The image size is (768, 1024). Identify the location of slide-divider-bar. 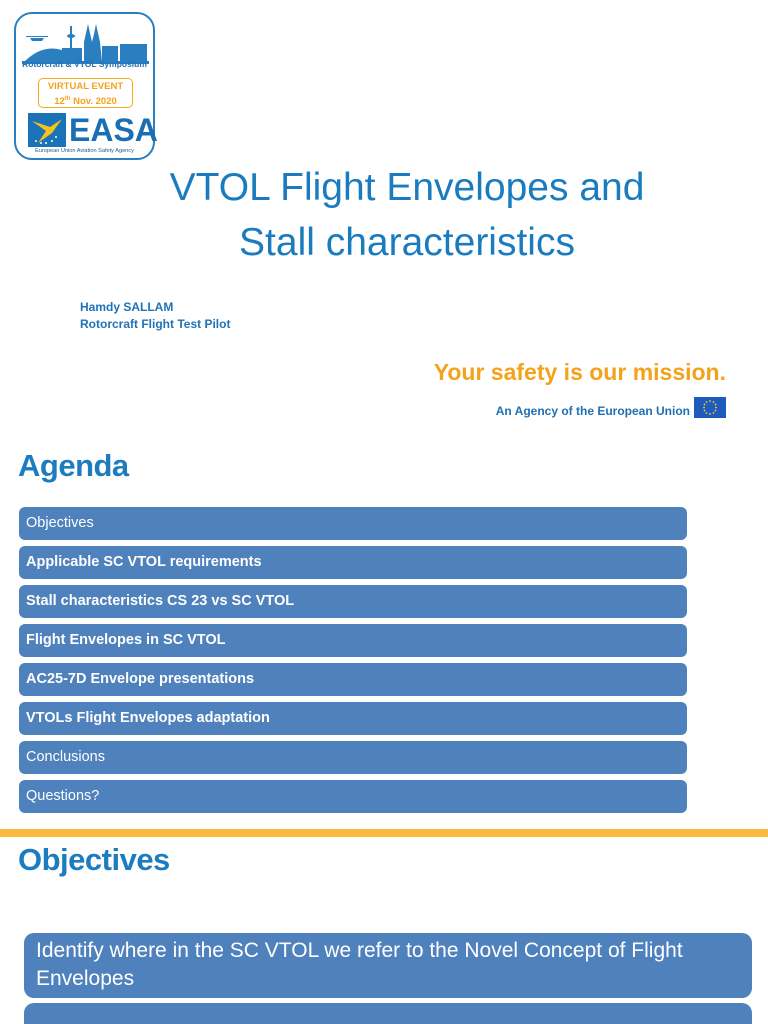
(384, 833).